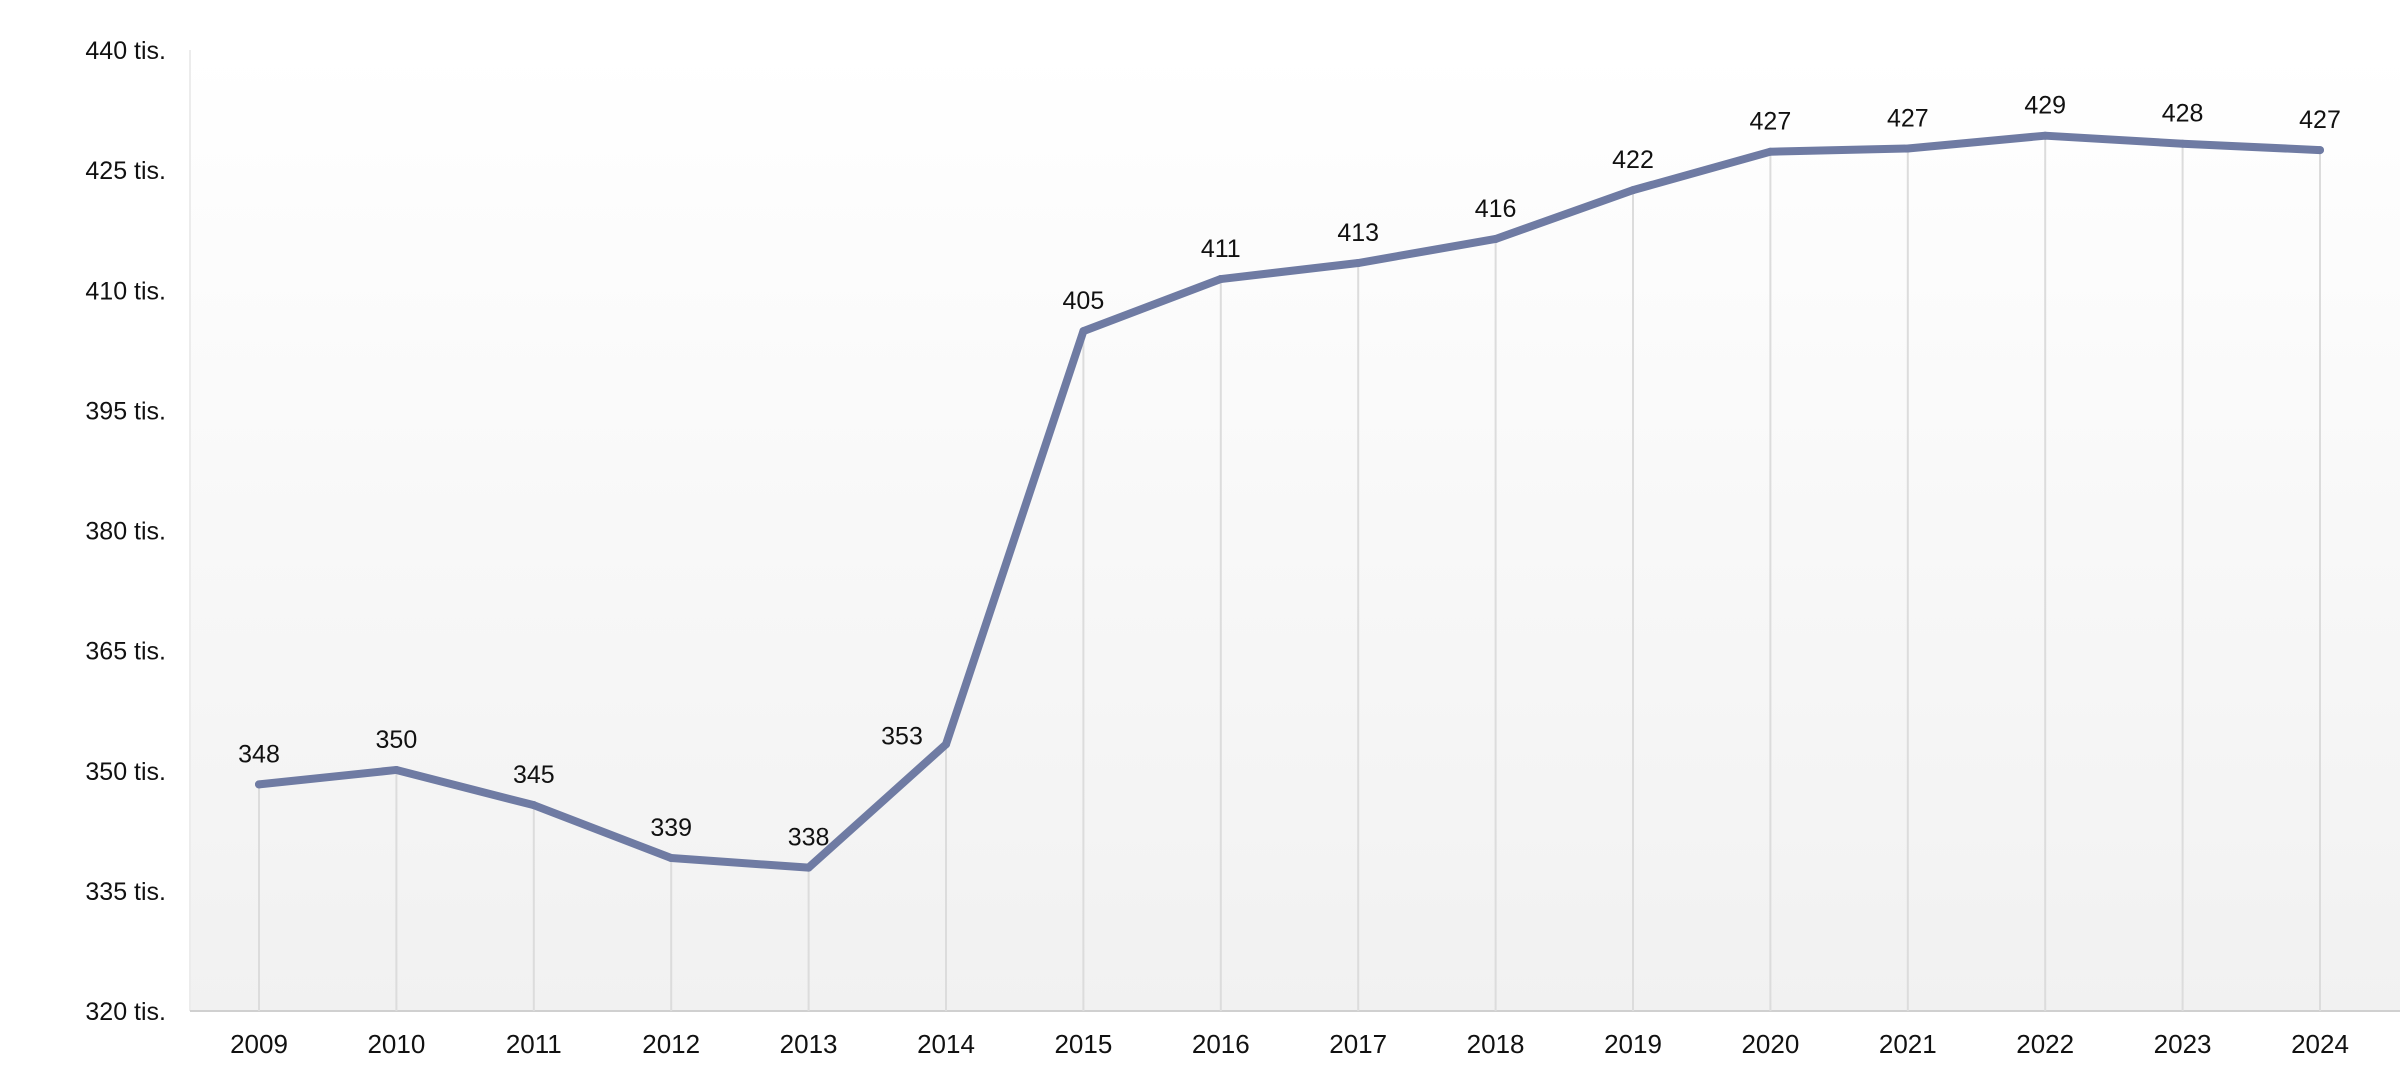 The image size is (2400, 1080). I want to click on data-label: 345, so click(534, 775).